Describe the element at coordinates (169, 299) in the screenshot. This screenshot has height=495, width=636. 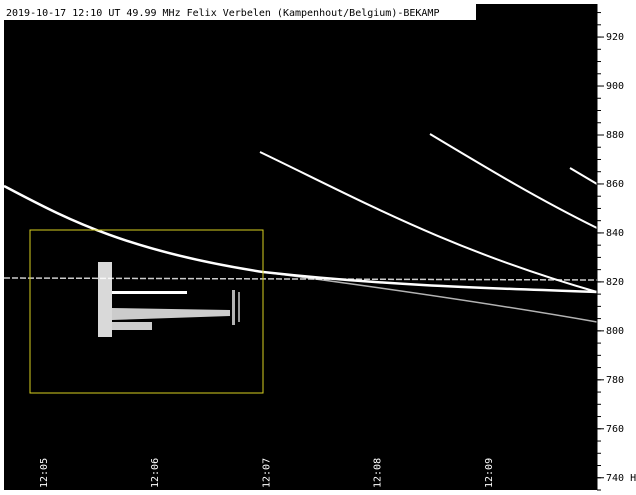
I see `meteor-echo` at that location.